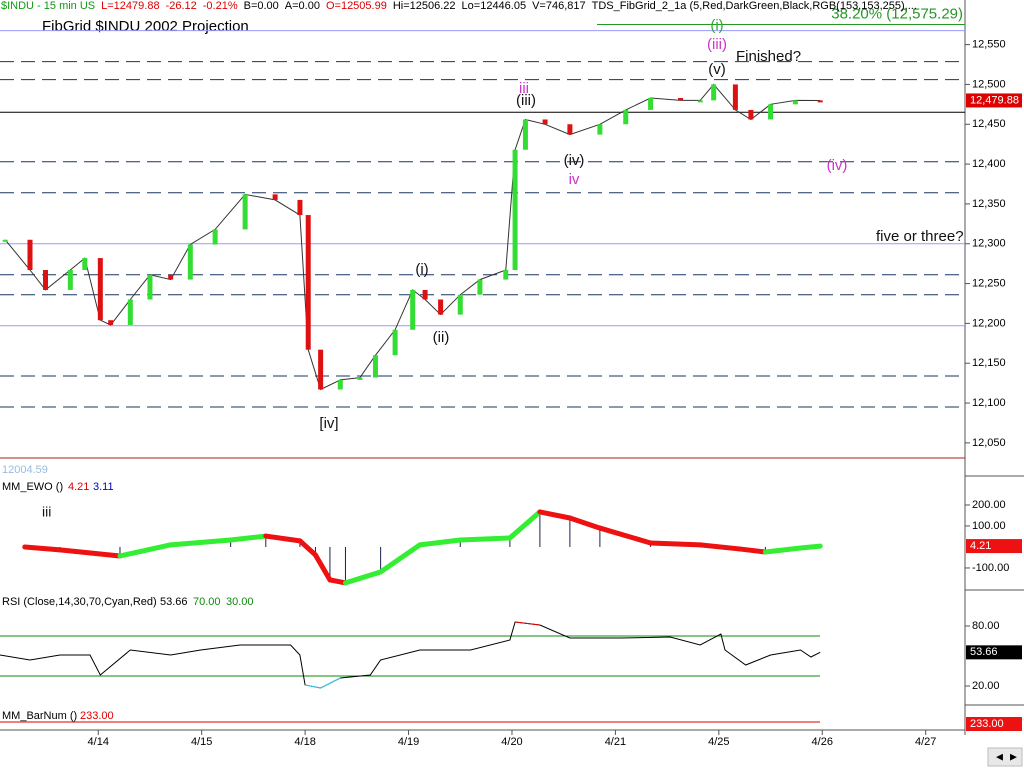 Image resolution: width=1024 pixels, height=768 pixels. Describe the element at coordinates (410, 655) in the screenshot. I see `series-line` at that location.